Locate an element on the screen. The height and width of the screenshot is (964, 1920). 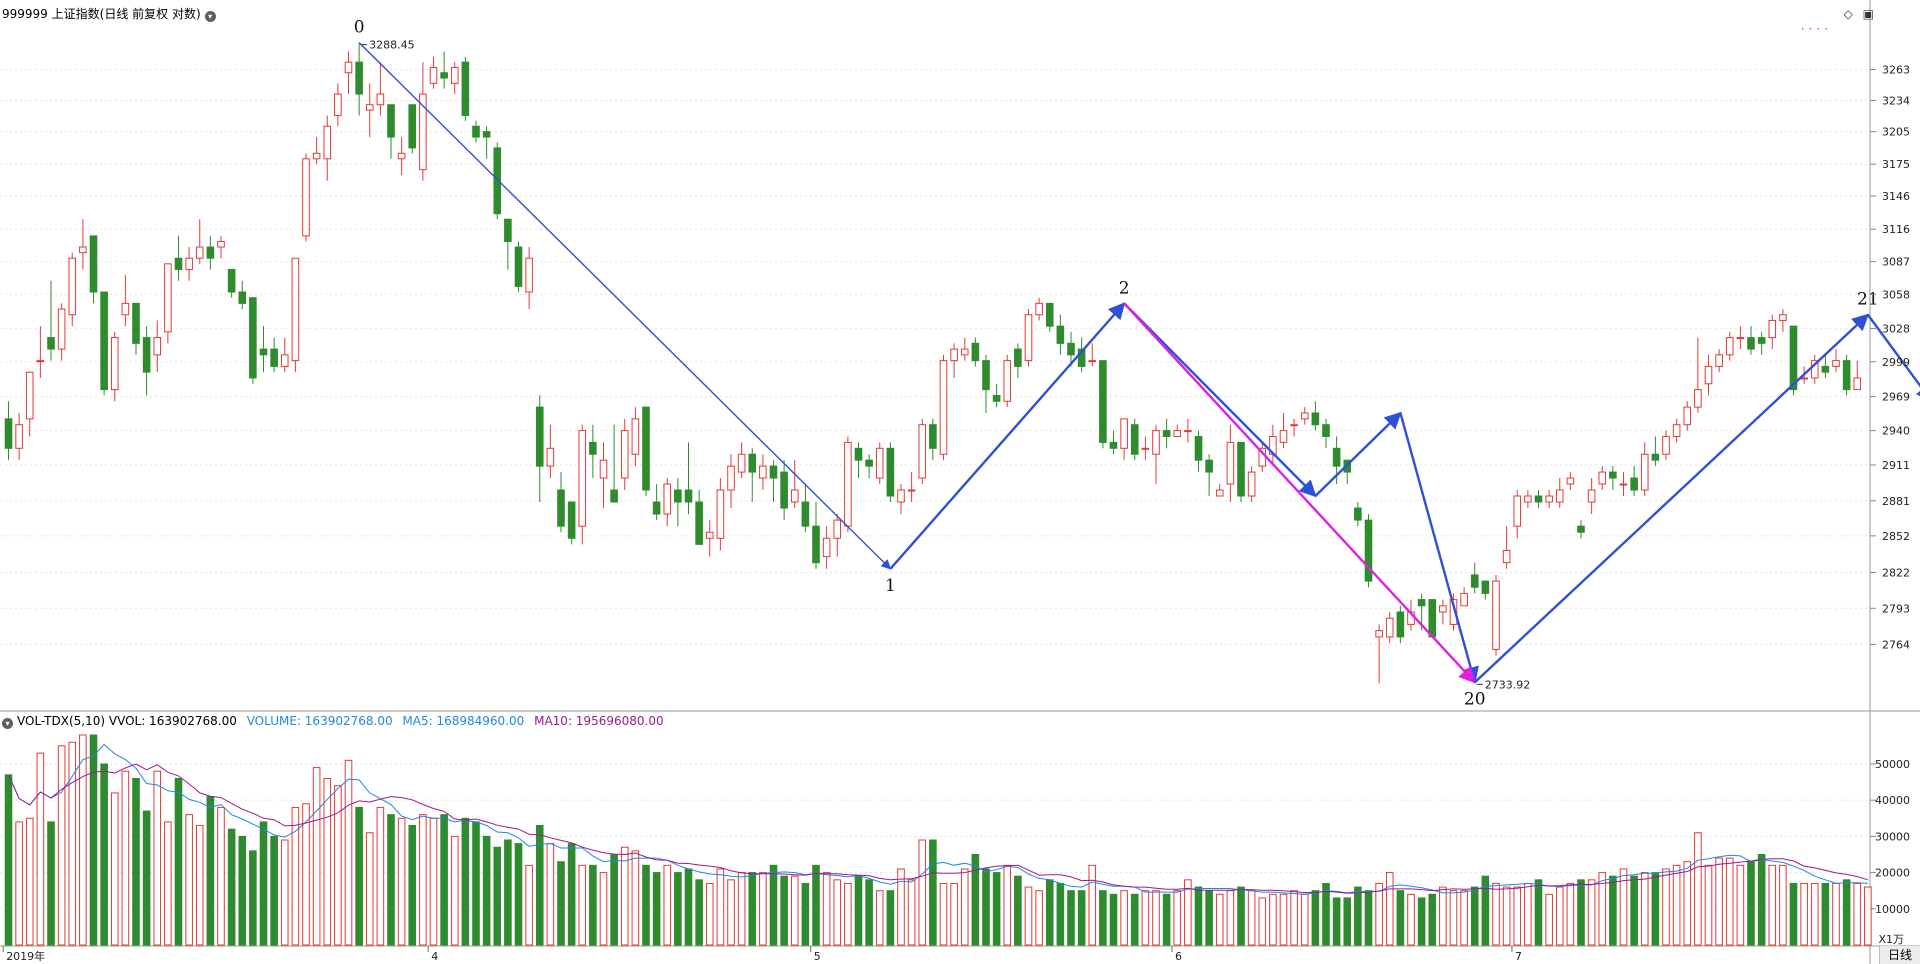
volume-indicator-name: VOL-TDX(5,10) is located at coordinates (61, 721).